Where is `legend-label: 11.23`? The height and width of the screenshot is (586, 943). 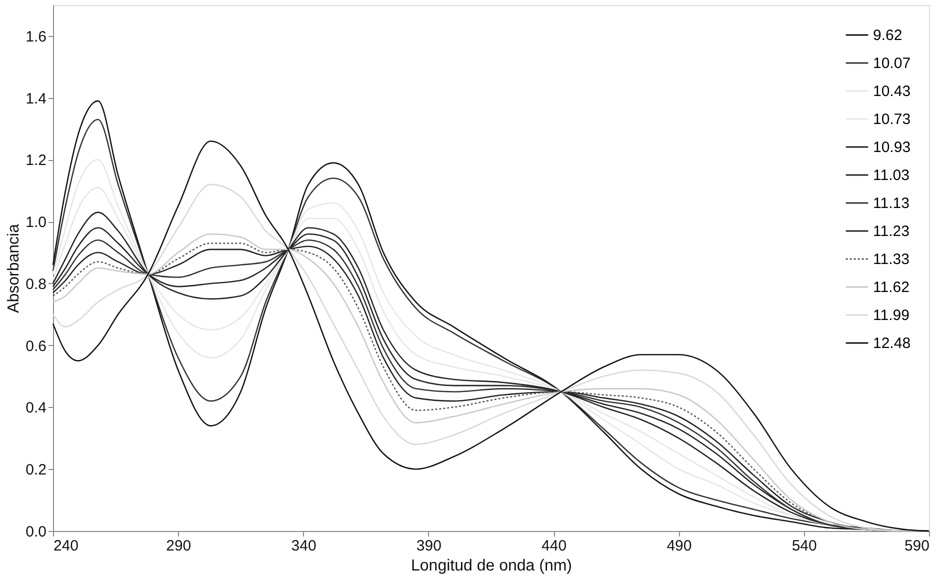
legend-label: 11.23 is located at coordinates (891, 231).